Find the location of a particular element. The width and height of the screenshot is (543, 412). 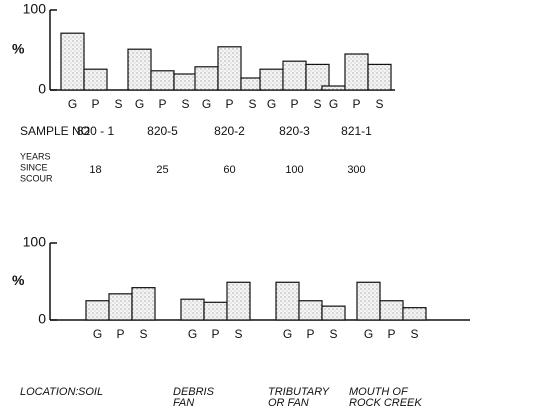

category-label: 820-5 is located at coordinates (162, 131).